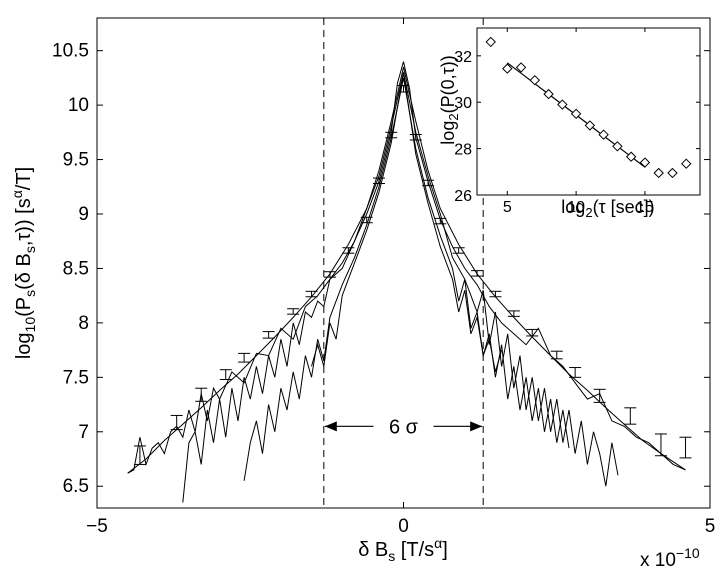  I want to click on inset-axis-ticks: 5 10 15 26 28 30 32, so click(577, 122).